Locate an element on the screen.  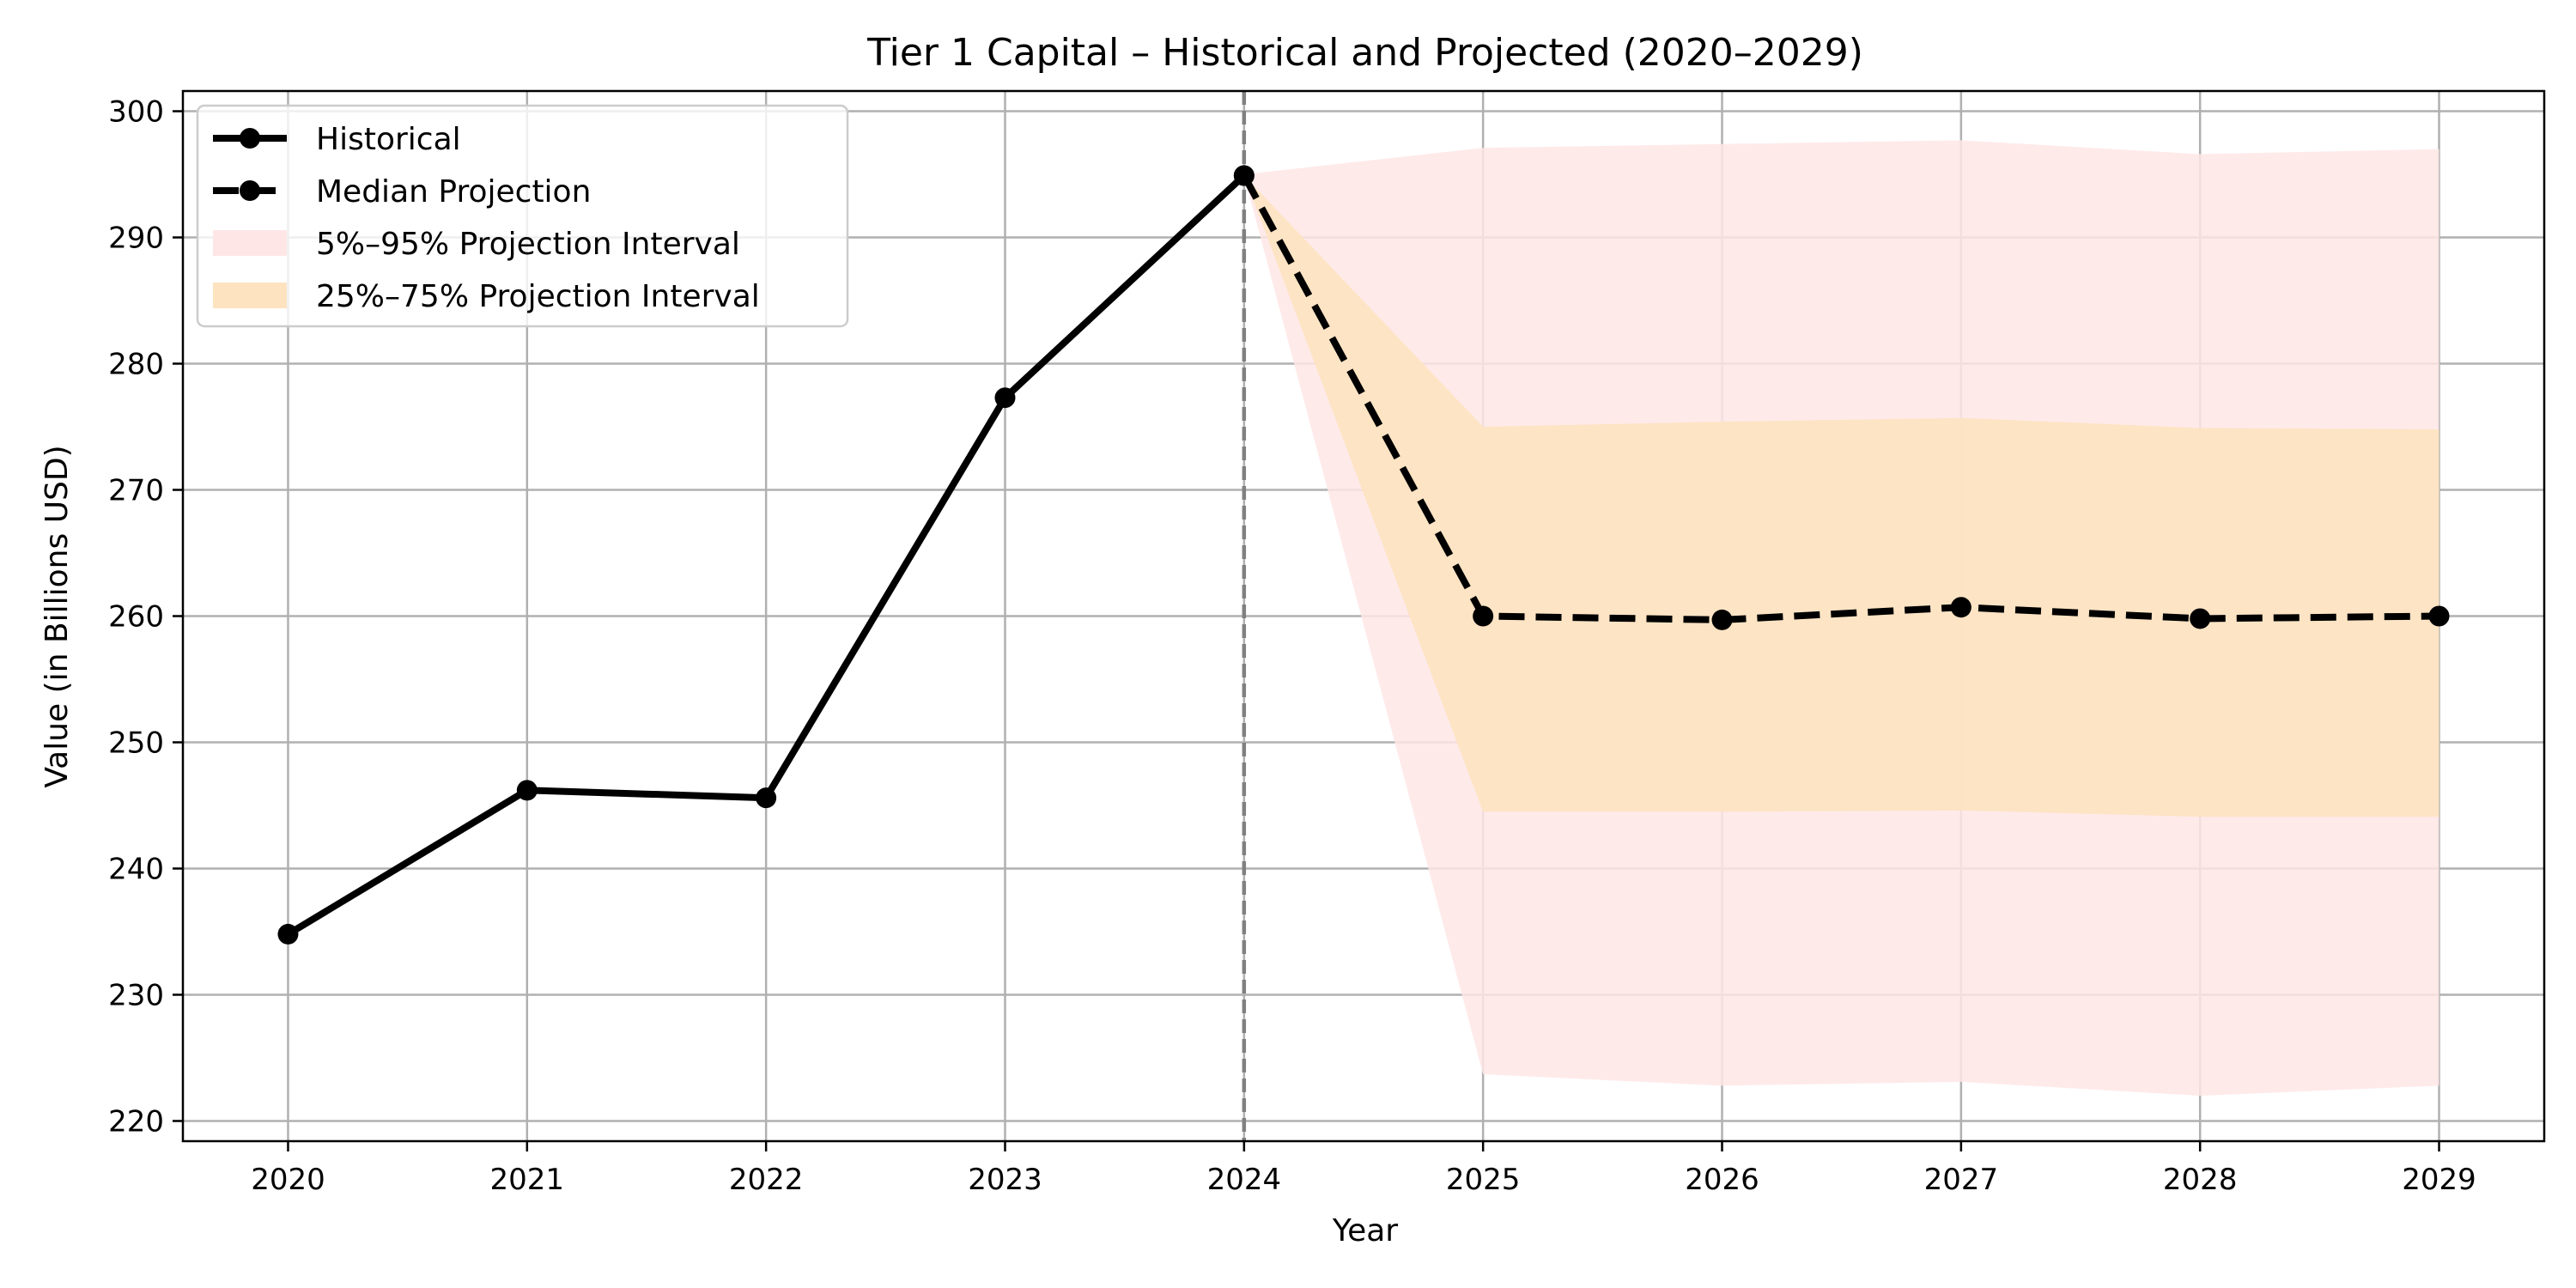
y-tick-label: 220 is located at coordinates (136, 1122).